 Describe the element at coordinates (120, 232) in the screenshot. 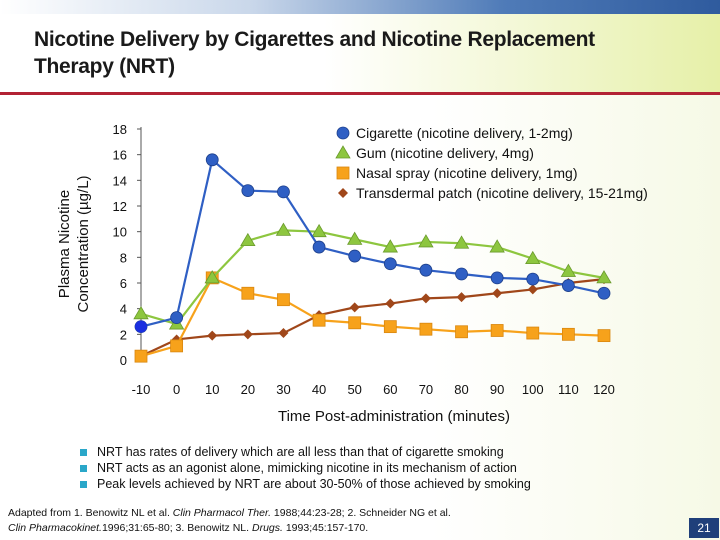

I see `y-tick-label: 10` at that location.